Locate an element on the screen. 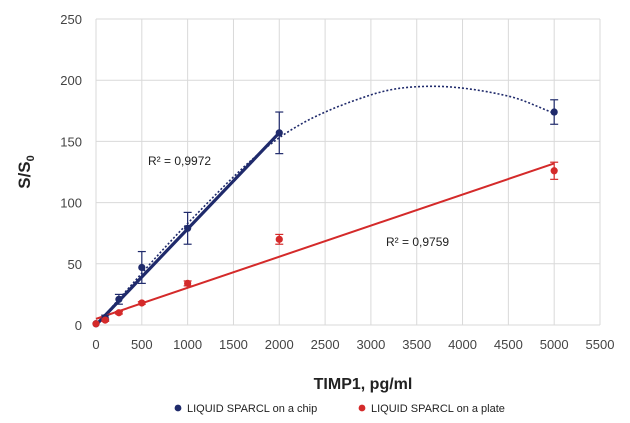 The image size is (630, 423). y-axis-title-subscript: 0 is located at coordinates (31, 158).